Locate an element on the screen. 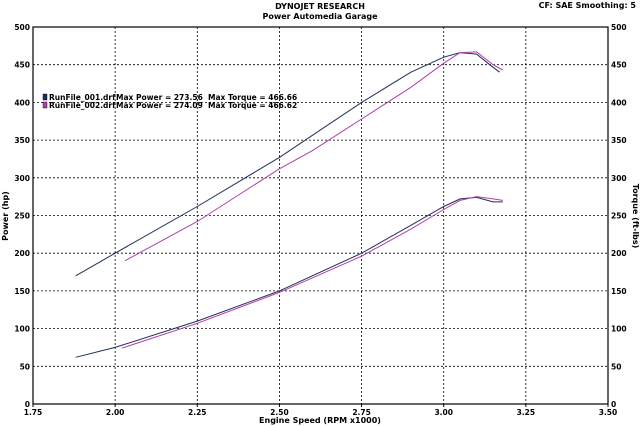  y-tick-label: 150 is located at coordinates (22, 291).